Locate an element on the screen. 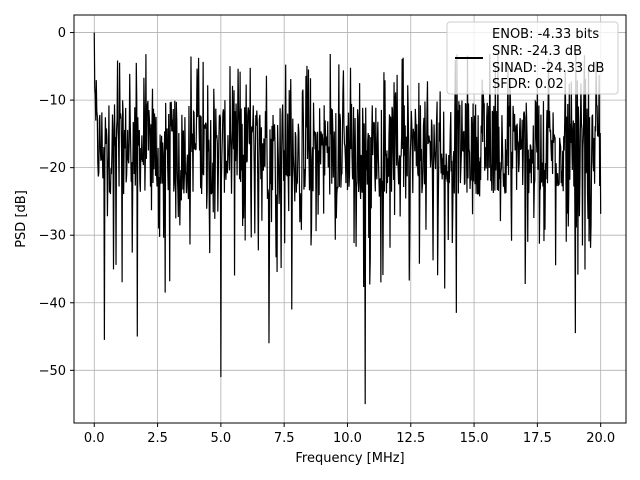  x-axis-ticks: 0.0 2.5 5.0 7.5 10.0 12.5 15.0 17.5 20.0 is located at coordinates (349, 434).